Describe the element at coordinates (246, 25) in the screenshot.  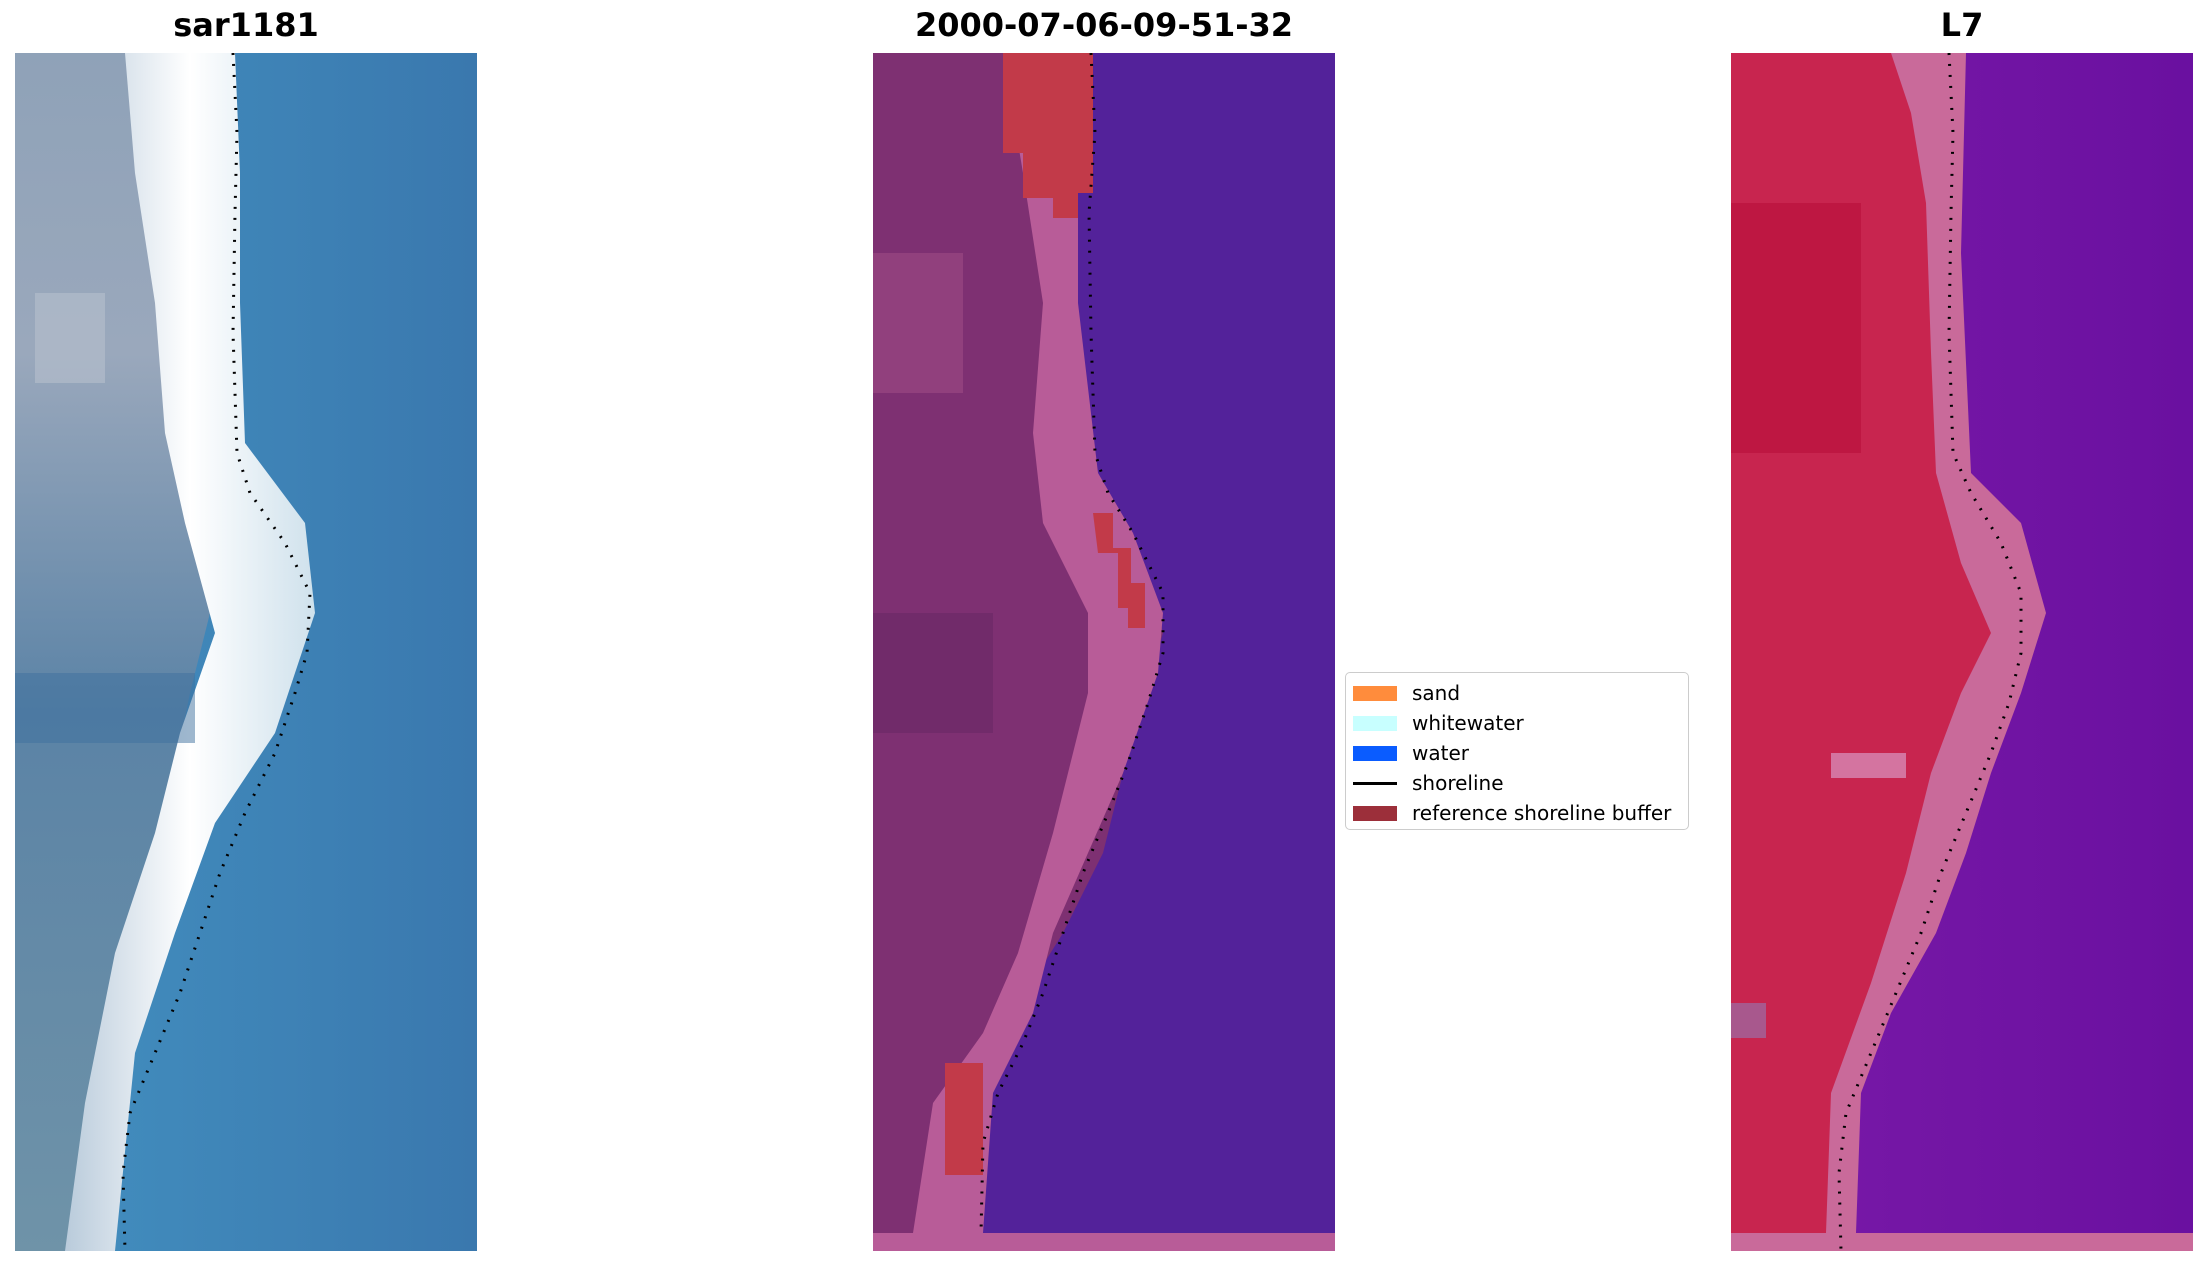
I see `panel-title-rgb: sar1181` at that location.